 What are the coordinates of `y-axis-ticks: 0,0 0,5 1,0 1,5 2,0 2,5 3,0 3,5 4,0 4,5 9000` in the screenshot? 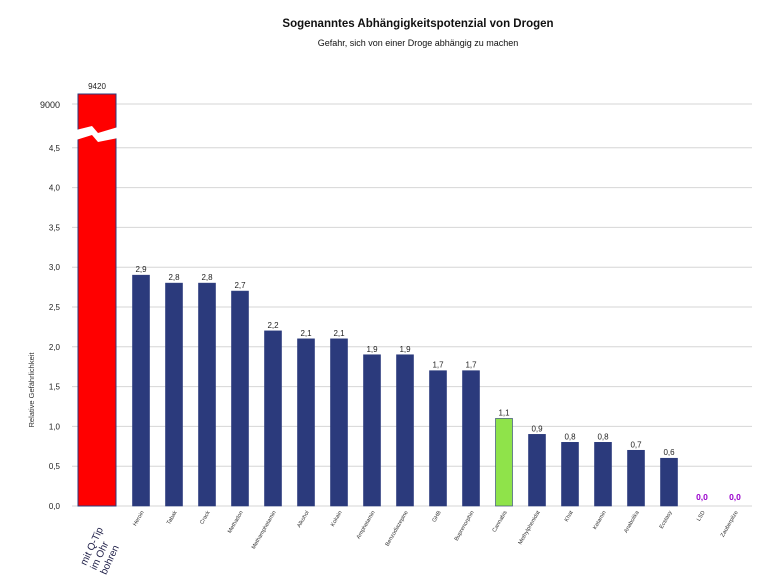 It's located at (50, 305).